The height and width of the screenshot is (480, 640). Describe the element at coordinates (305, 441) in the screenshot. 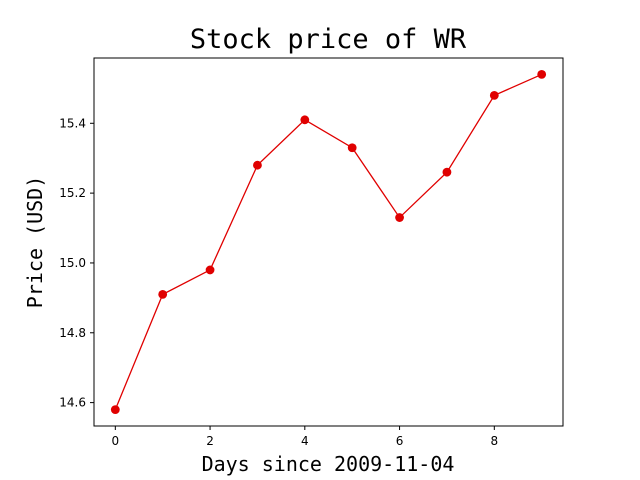

I see `x-tick-label: 4` at that location.